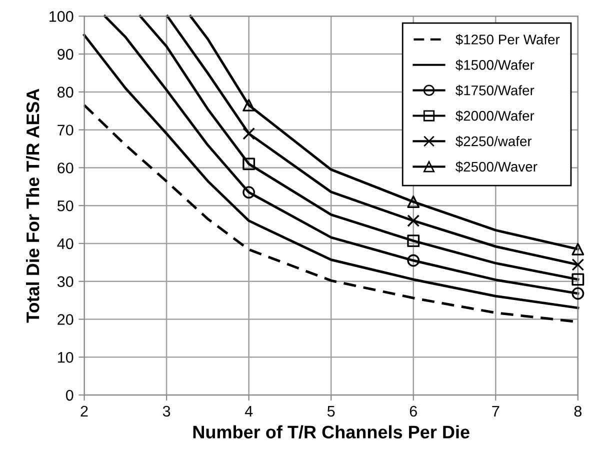  What do you see at coordinates (65, 282) in the screenshot?
I see `y-tick-label: 30` at bounding box center [65, 282].